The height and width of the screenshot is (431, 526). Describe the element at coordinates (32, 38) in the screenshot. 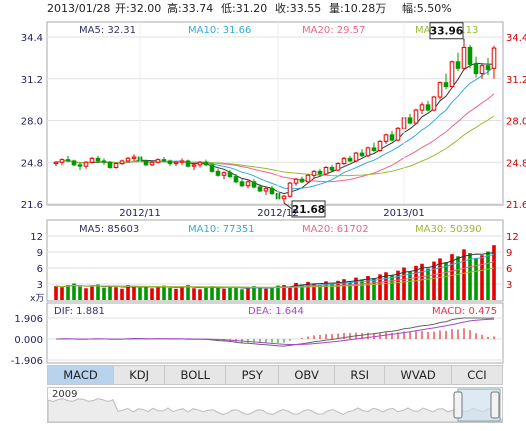

I see `price-tick-left: 34.4` at that location.